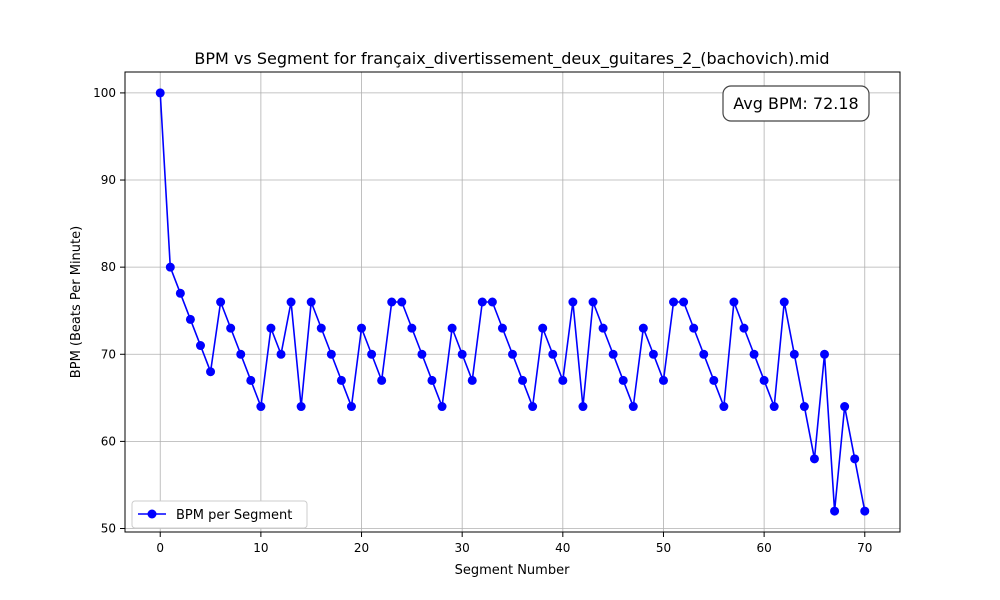  I want to click on x-tick-label: 20, so click(361, 548).